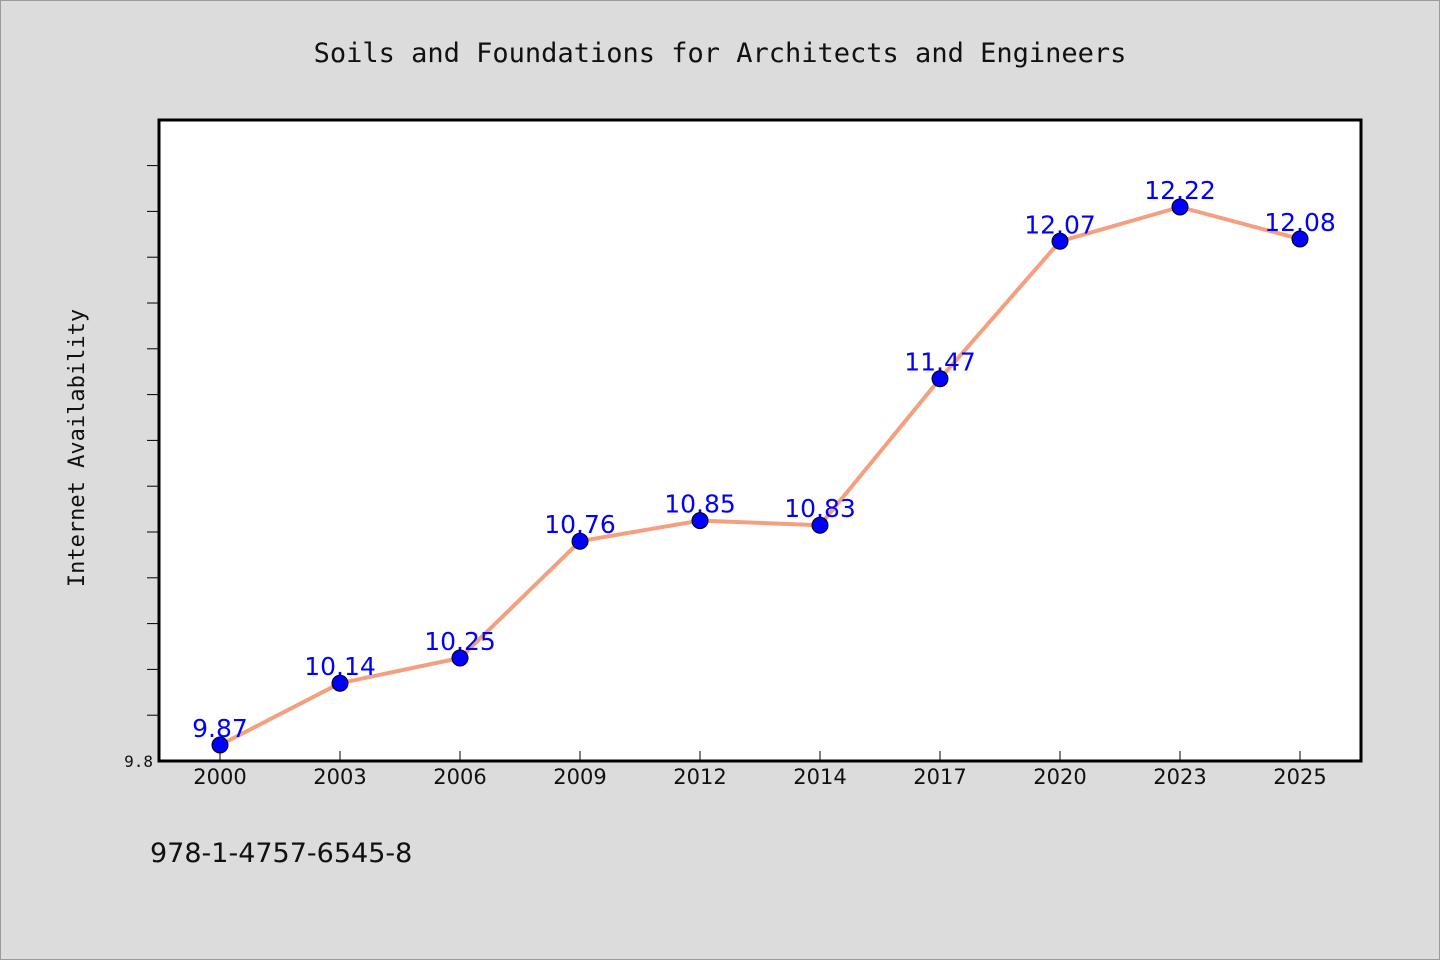 This screenshot has height=960, width=1440. What do you see at coordinates (153, 440) in the screenshot?
I see `y-axis-minor-ticks` at bounding box center [153, 440].